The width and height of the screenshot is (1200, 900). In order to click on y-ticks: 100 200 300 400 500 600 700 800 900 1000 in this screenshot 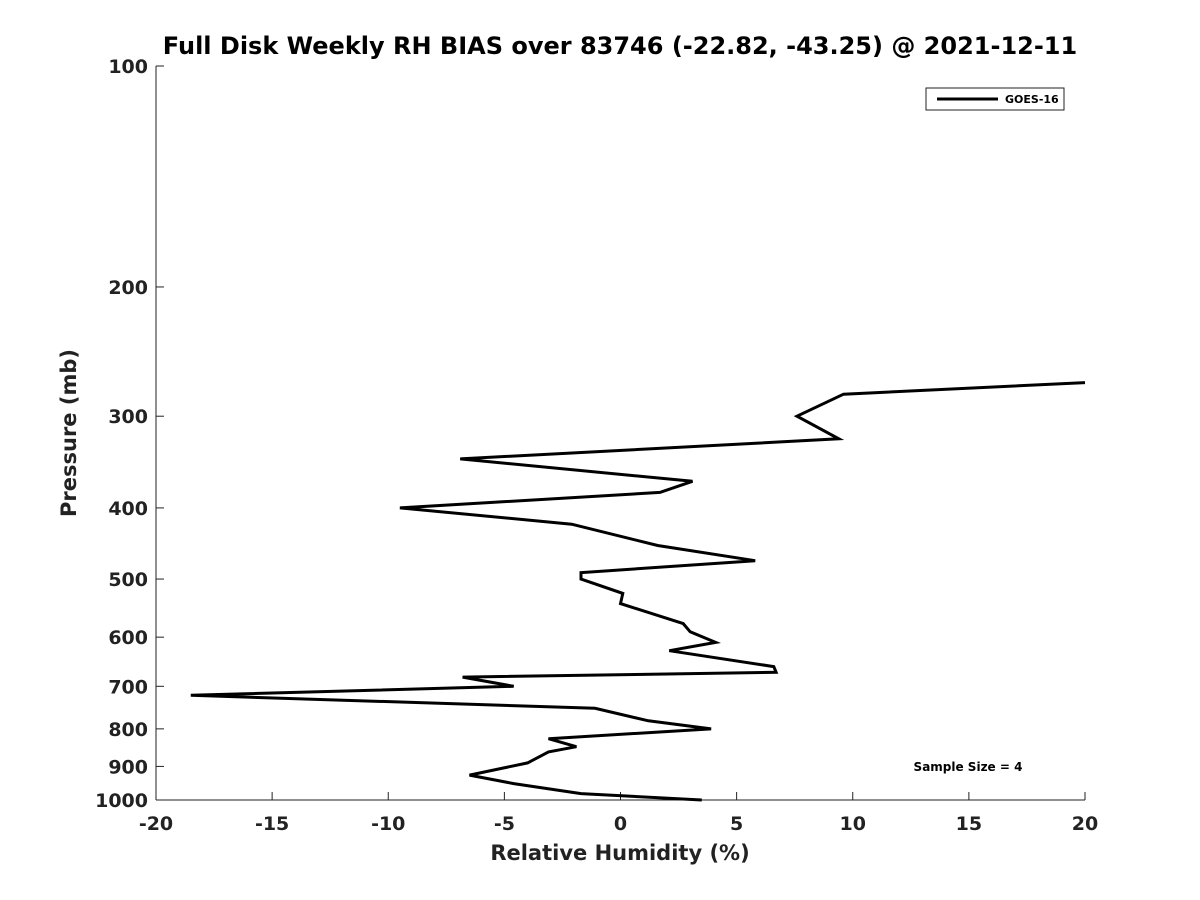, I will do `click(129, 434)`.